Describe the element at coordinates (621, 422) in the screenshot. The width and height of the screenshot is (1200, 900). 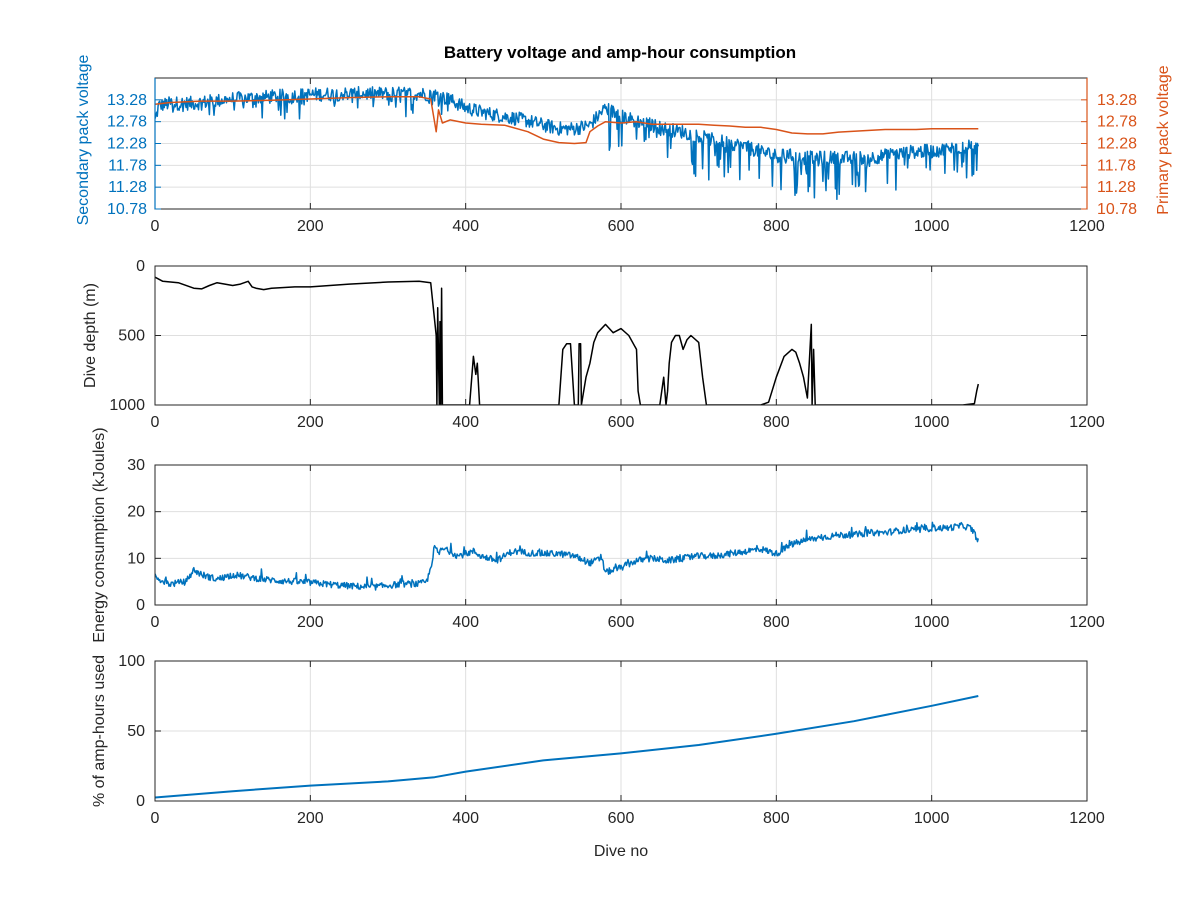
I see `axes-2-xtick-label-3: 600` at that location.